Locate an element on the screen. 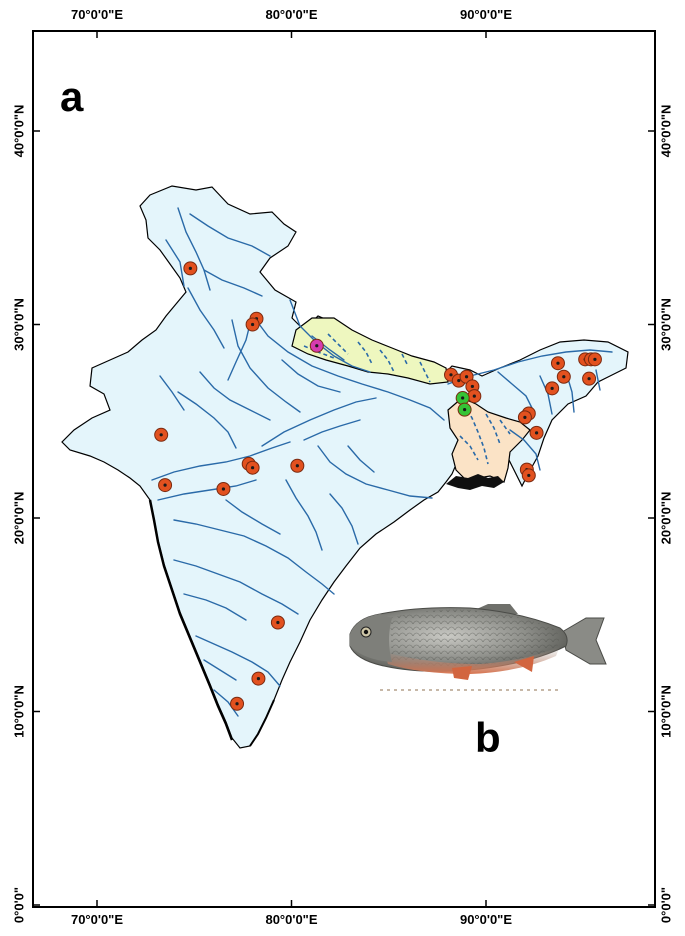 Image resolution: width=685 pixels, height=936 pixels. fish-scales is located at coordinates (474, 638).